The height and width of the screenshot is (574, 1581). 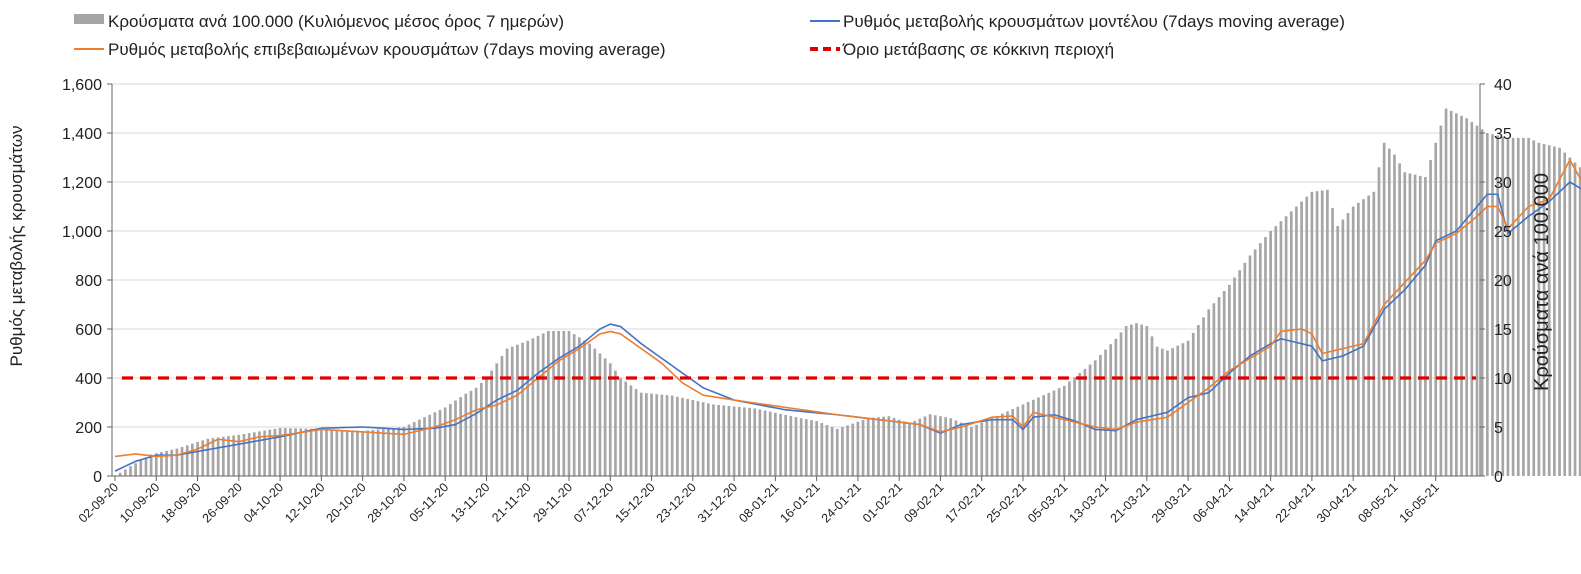 What do you see at coordinates (304, 502) in the screenshot?
I see `x-tick-label: 12-10-20` at bounding box center [304, 502].